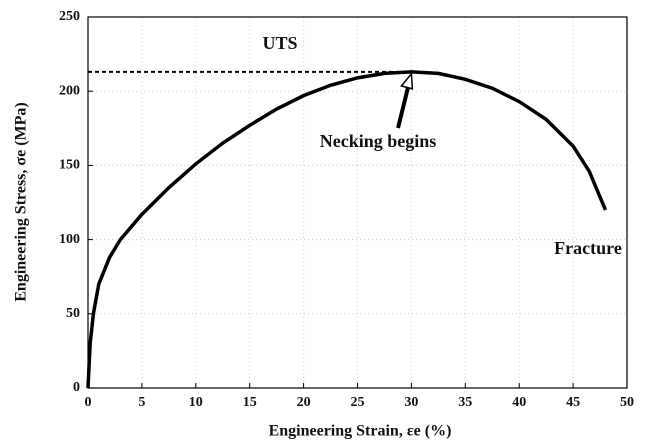  Describe the element at coordinates (73, 313) in the screenshot. I see `y-tick-label: 50` at that location.